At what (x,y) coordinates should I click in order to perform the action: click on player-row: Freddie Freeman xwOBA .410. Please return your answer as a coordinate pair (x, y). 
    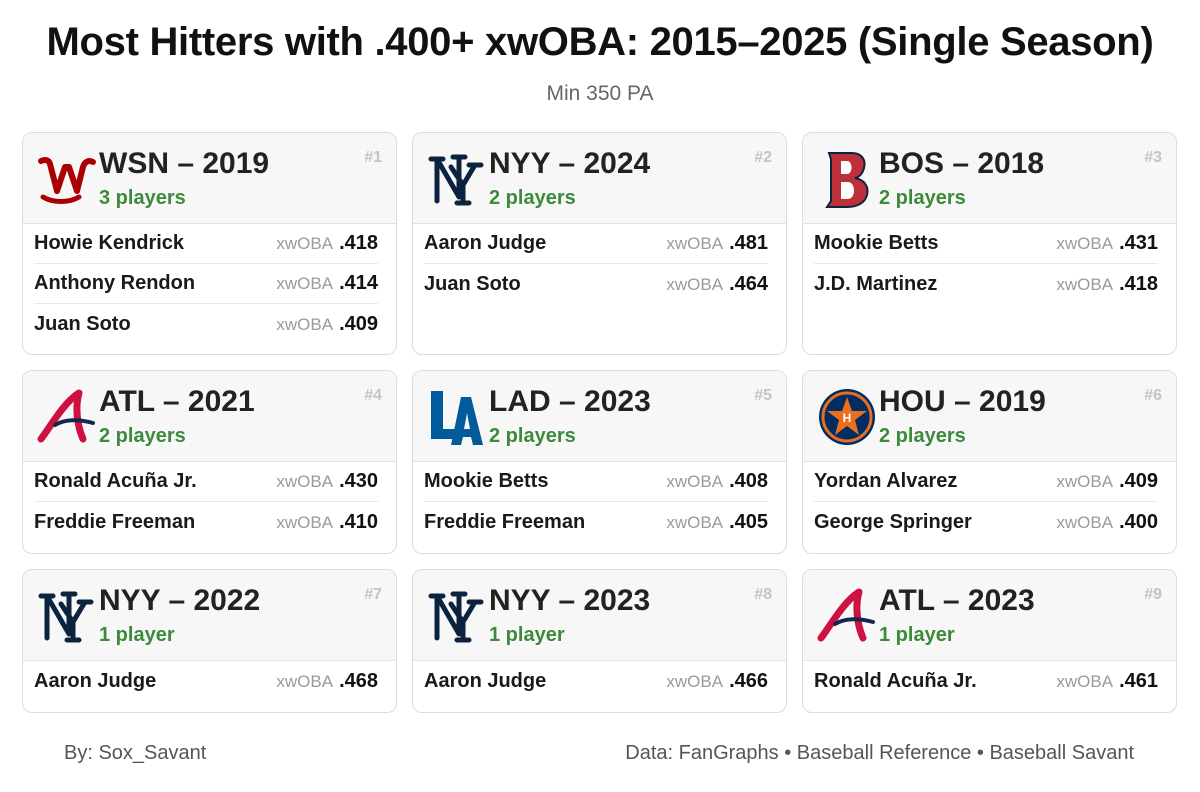
    Looking at the image, I should click on (206, 522).